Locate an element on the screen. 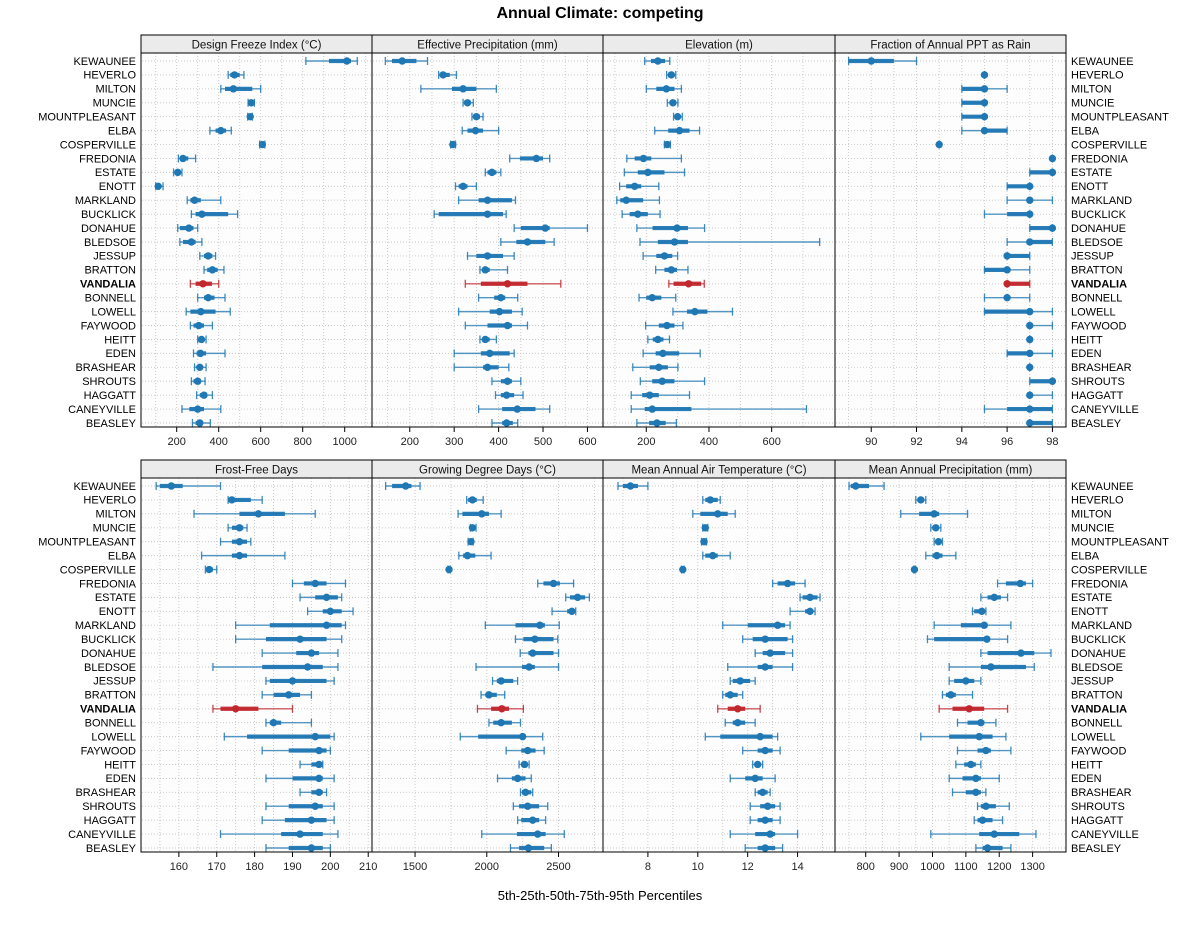 The height and width of the screenshot is (925, 1200). axis-tick-label: 200 is located at coordinates (330, 867).